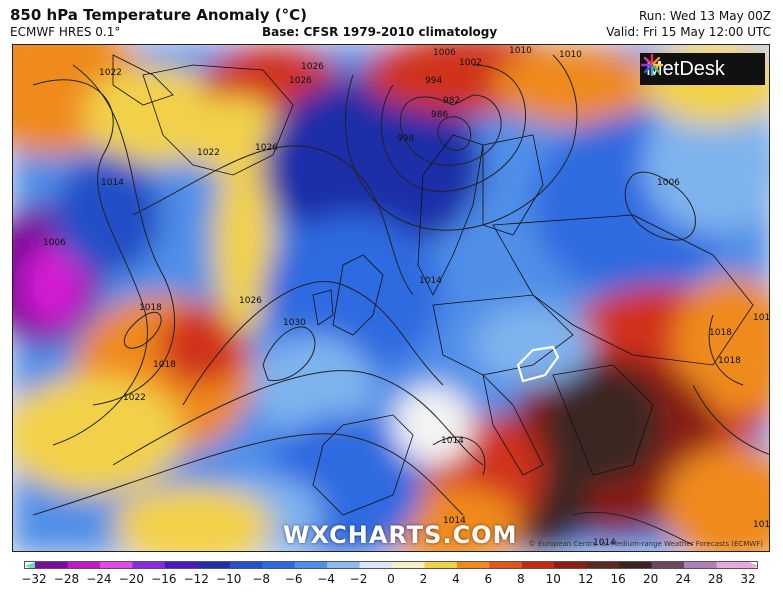 The width and height of the screenshot is (783, 600). Describe the element at coordinates (451, 101) in the screenshot. I see `isobar-label: 982` at that location.